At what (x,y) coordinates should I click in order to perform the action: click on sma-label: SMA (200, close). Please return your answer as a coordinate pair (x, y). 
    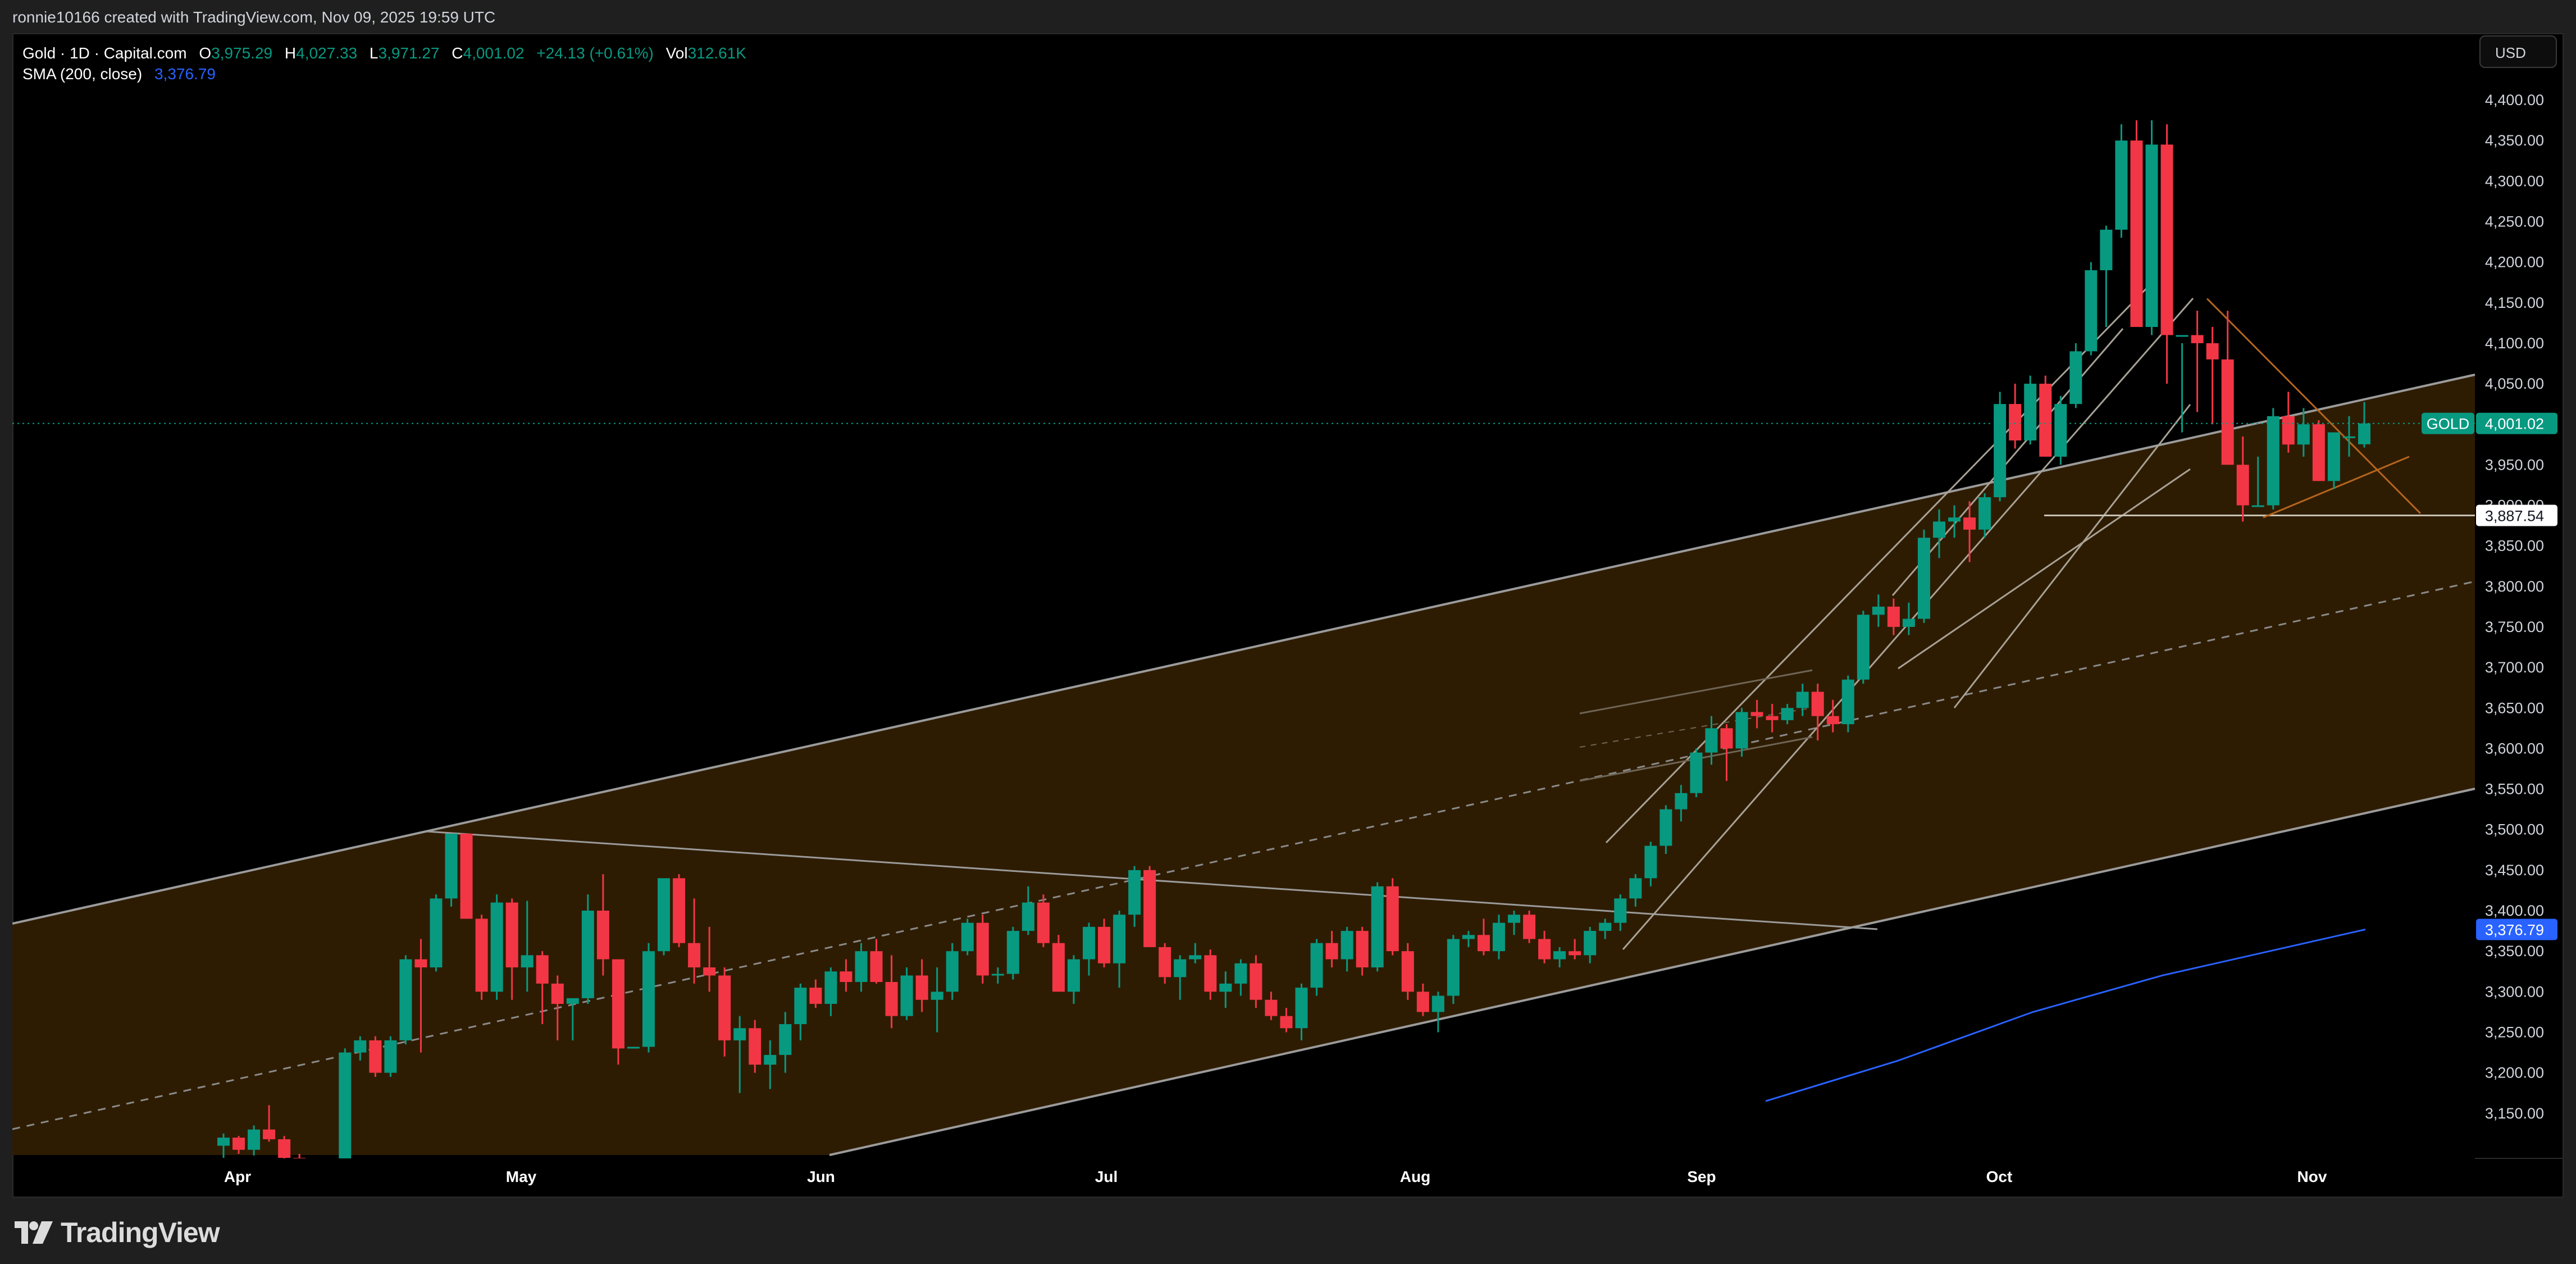
    Looking at the image, I should click on (82, 74).